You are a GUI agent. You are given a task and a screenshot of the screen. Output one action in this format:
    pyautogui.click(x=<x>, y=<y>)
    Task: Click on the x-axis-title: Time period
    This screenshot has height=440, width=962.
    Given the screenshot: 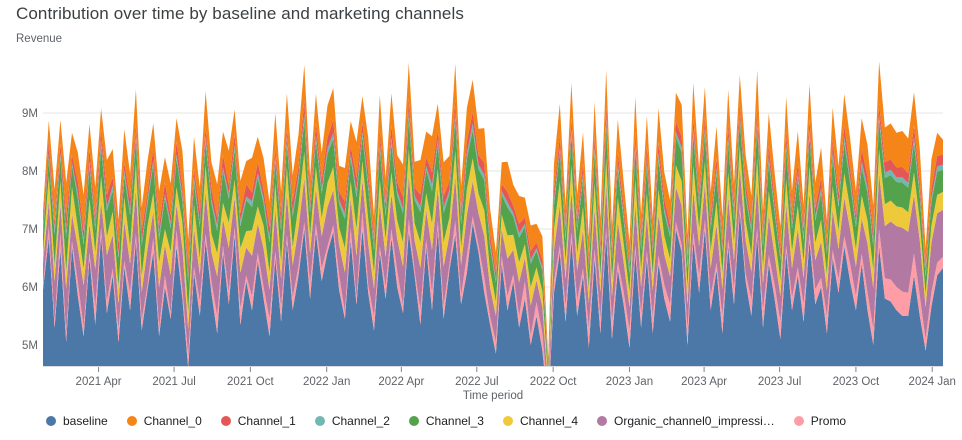 What is the action you would take?
    pyautogui.click(x=493, y=396)
    